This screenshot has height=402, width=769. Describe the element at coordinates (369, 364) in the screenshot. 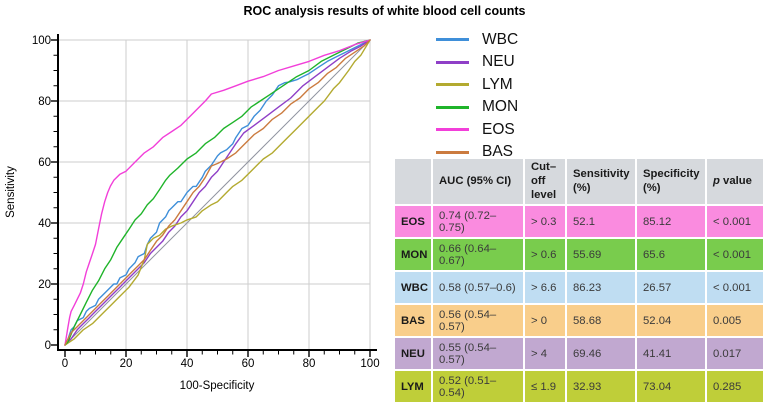

I see `x-tick-label: 100` at that location.